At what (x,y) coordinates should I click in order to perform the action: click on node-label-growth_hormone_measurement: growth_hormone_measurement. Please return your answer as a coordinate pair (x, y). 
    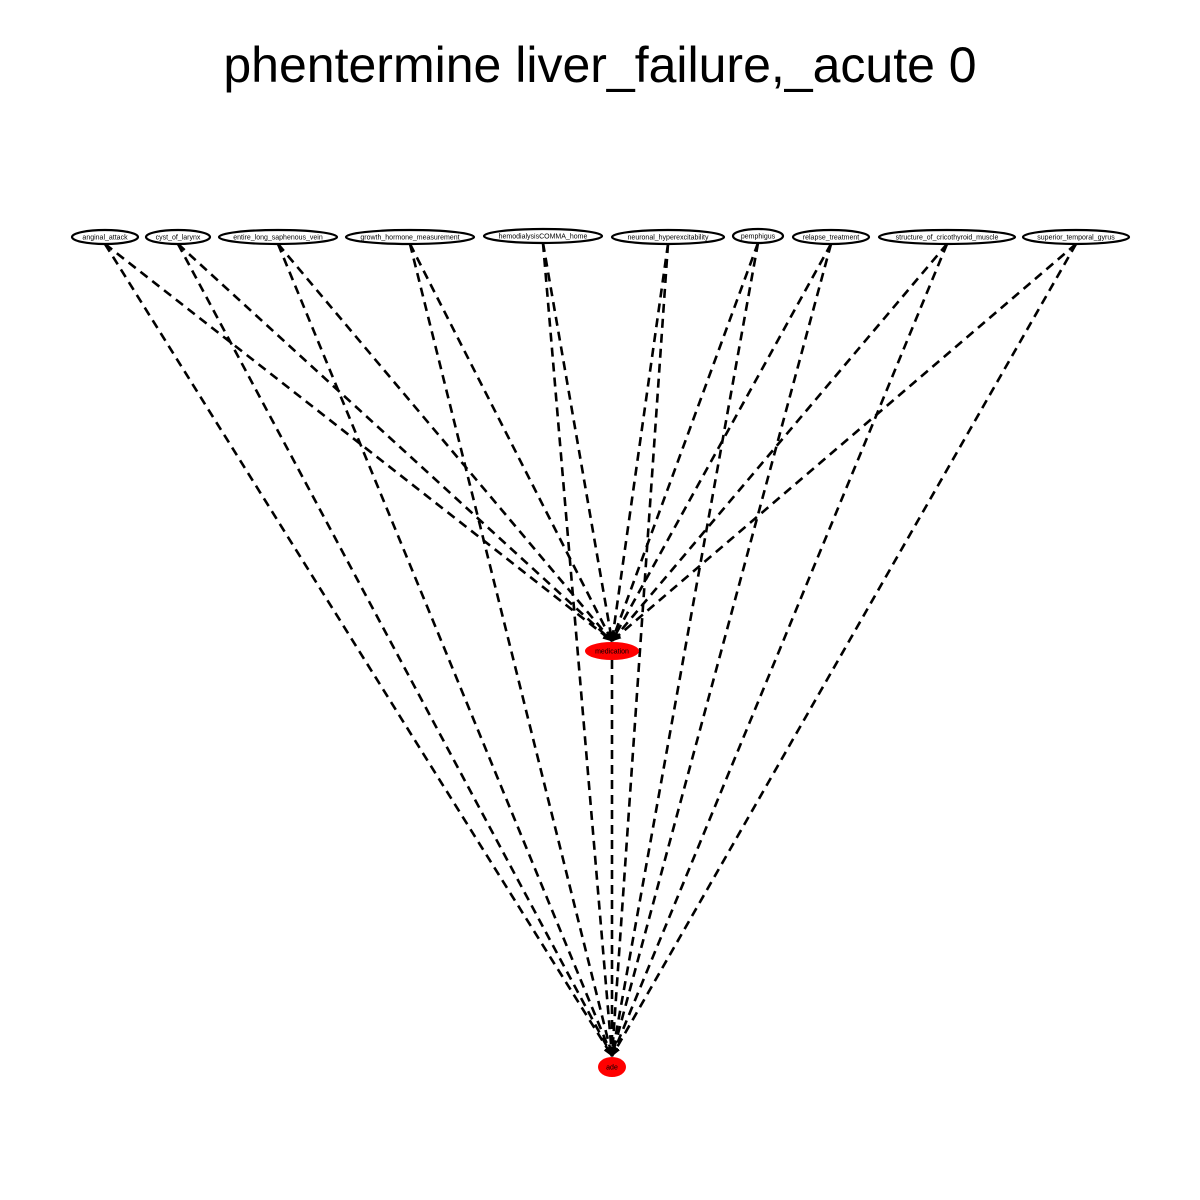
    Looking at the image, I should click on (409, 238).